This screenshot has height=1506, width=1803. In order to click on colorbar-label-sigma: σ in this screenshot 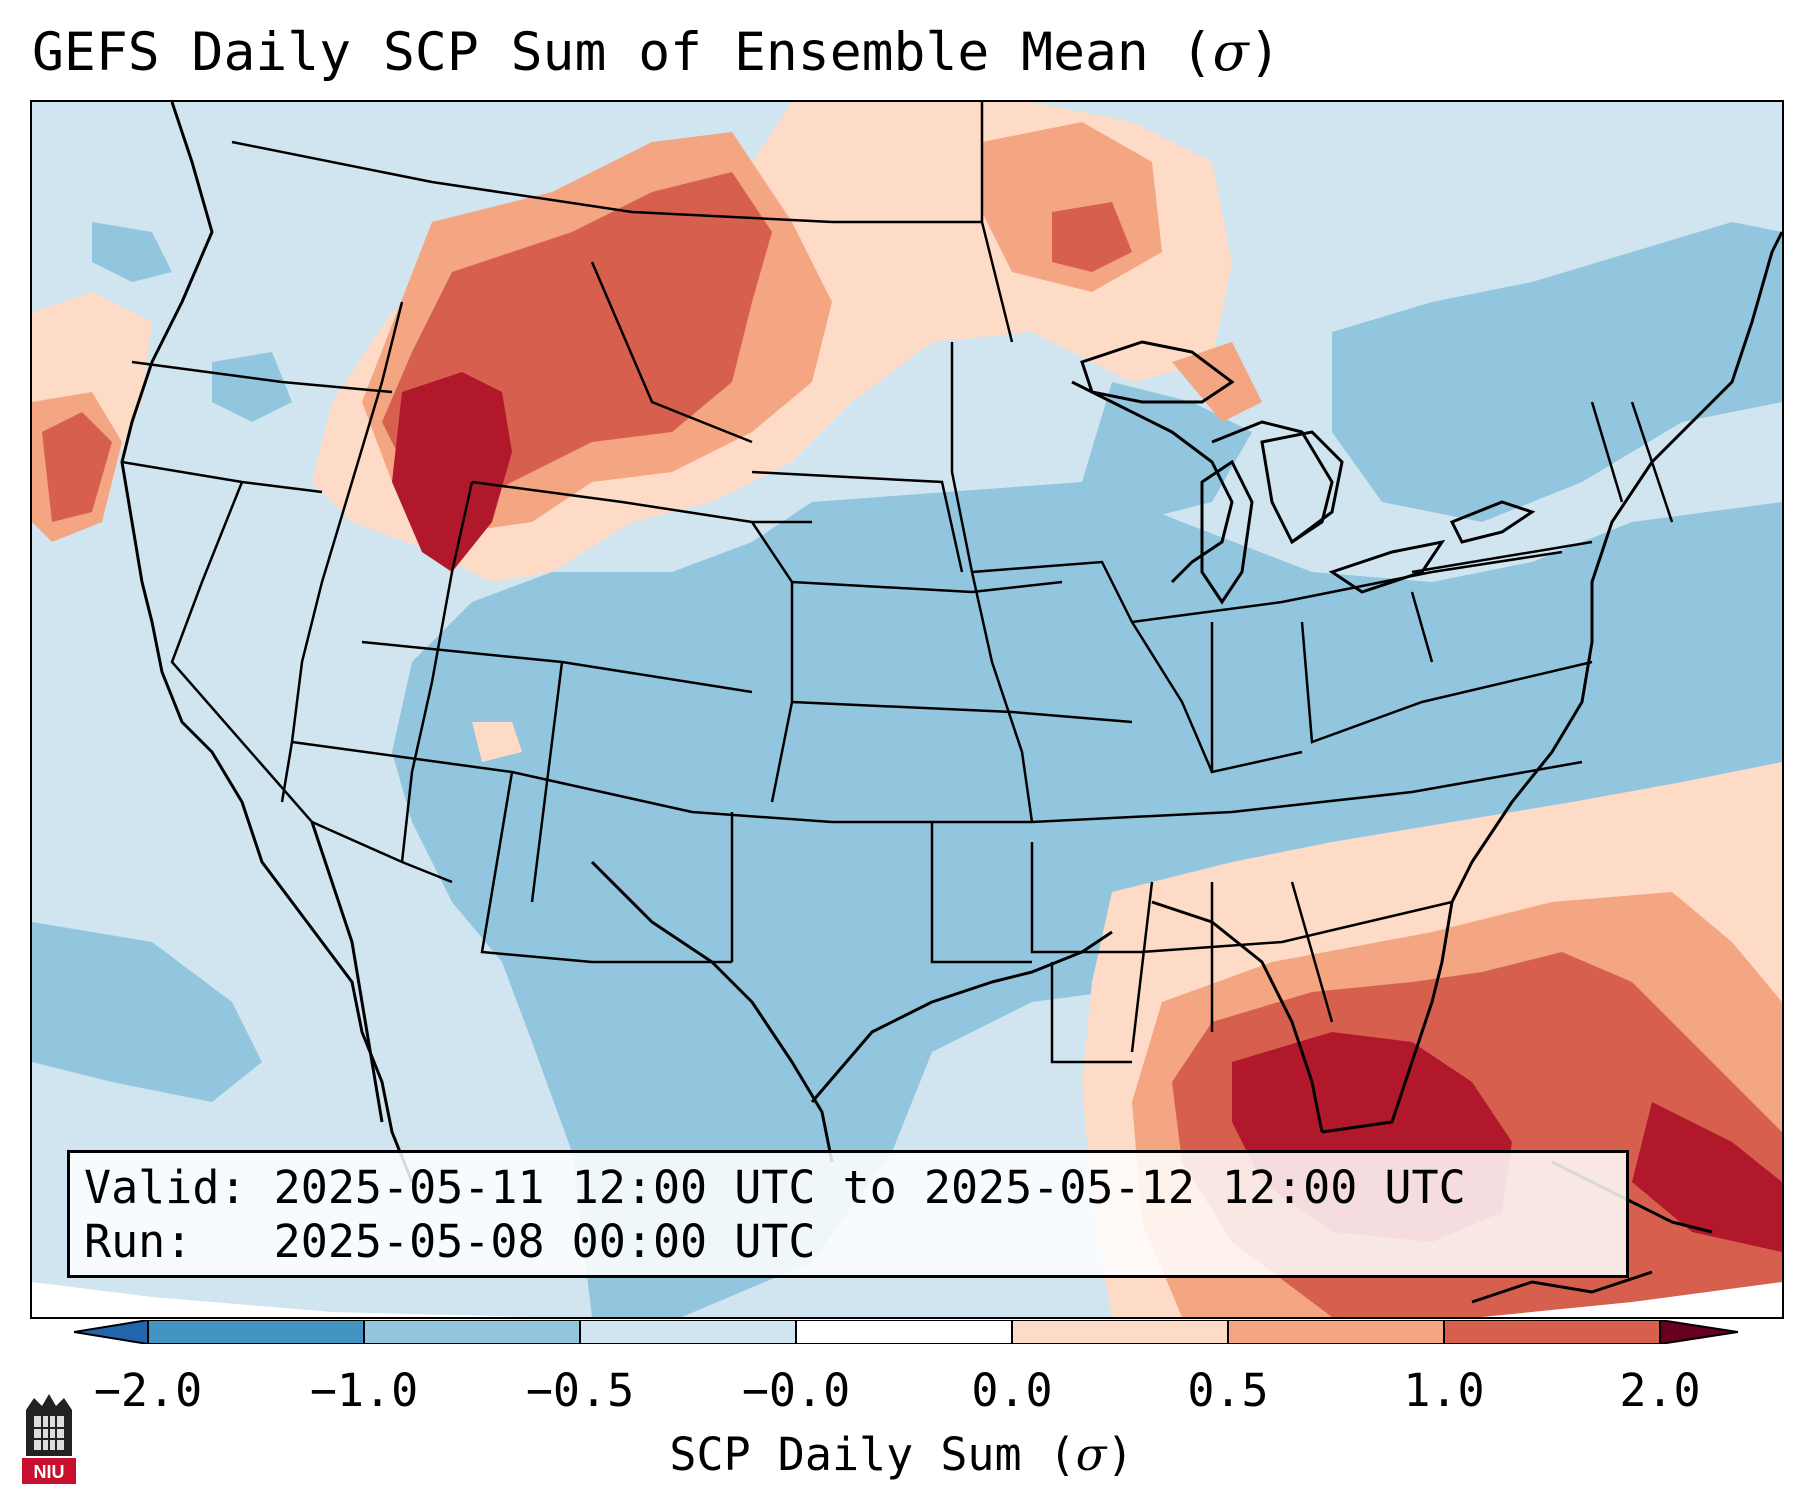, I will do `click(1091, 1454)`.